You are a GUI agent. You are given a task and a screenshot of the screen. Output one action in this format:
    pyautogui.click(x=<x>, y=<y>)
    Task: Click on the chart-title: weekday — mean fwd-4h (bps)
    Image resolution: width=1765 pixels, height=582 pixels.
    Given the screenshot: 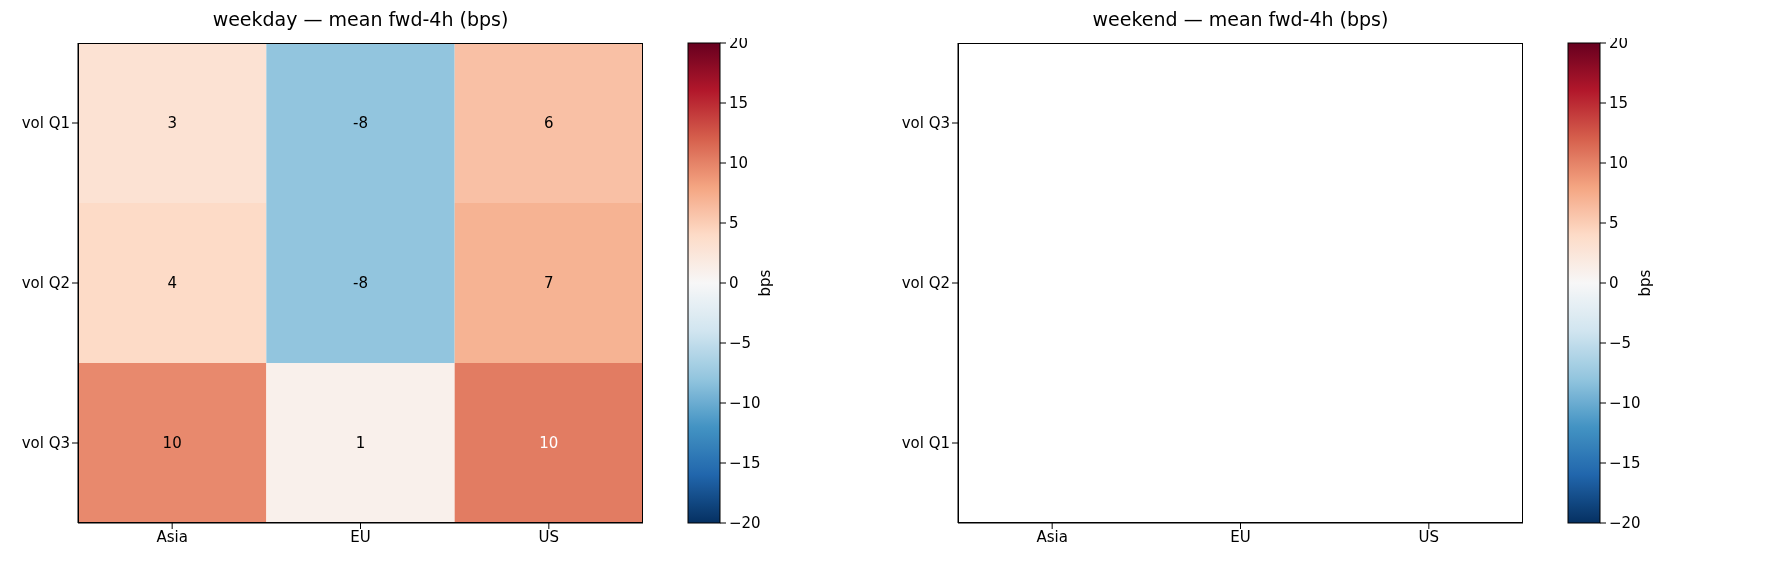 What is the action you would take?
    pyautogui.click(x=360, y=20)
    